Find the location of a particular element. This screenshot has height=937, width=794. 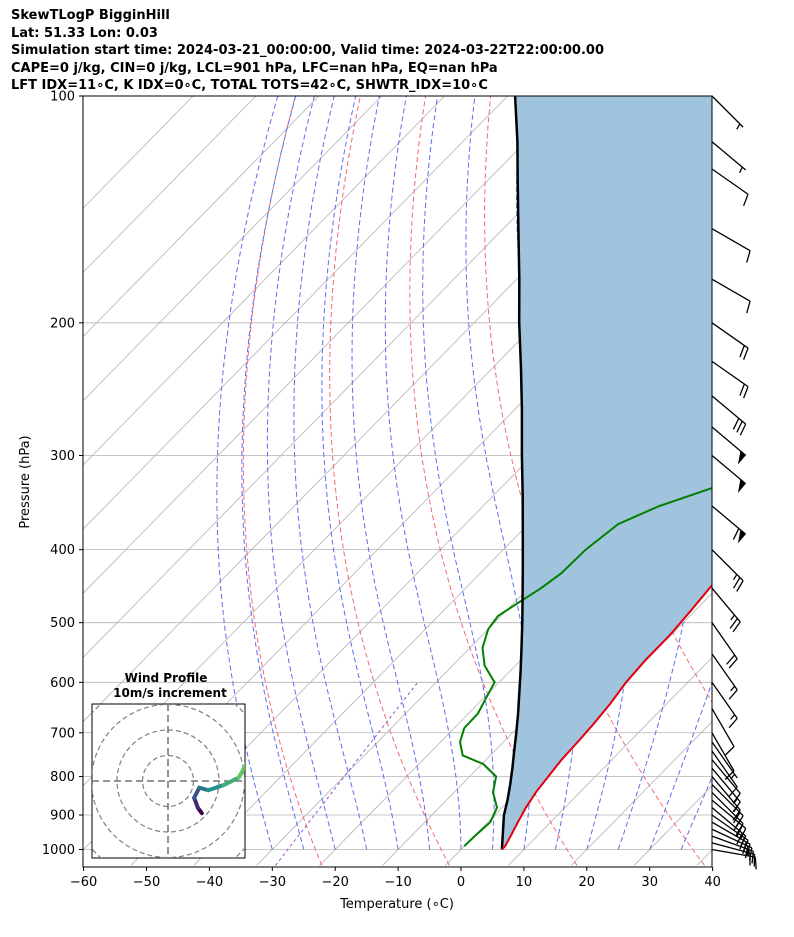

hodograph-ring is located at coordinates (168, 781).